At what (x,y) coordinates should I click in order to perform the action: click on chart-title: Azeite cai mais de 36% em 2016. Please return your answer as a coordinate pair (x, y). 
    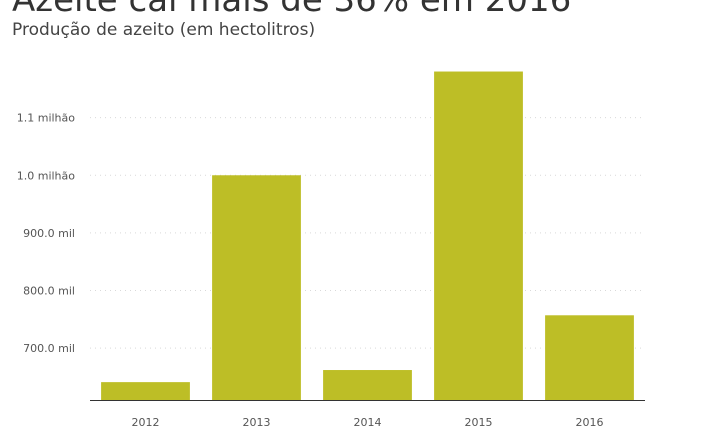
    Looking at the image, I should click on (292, 10).